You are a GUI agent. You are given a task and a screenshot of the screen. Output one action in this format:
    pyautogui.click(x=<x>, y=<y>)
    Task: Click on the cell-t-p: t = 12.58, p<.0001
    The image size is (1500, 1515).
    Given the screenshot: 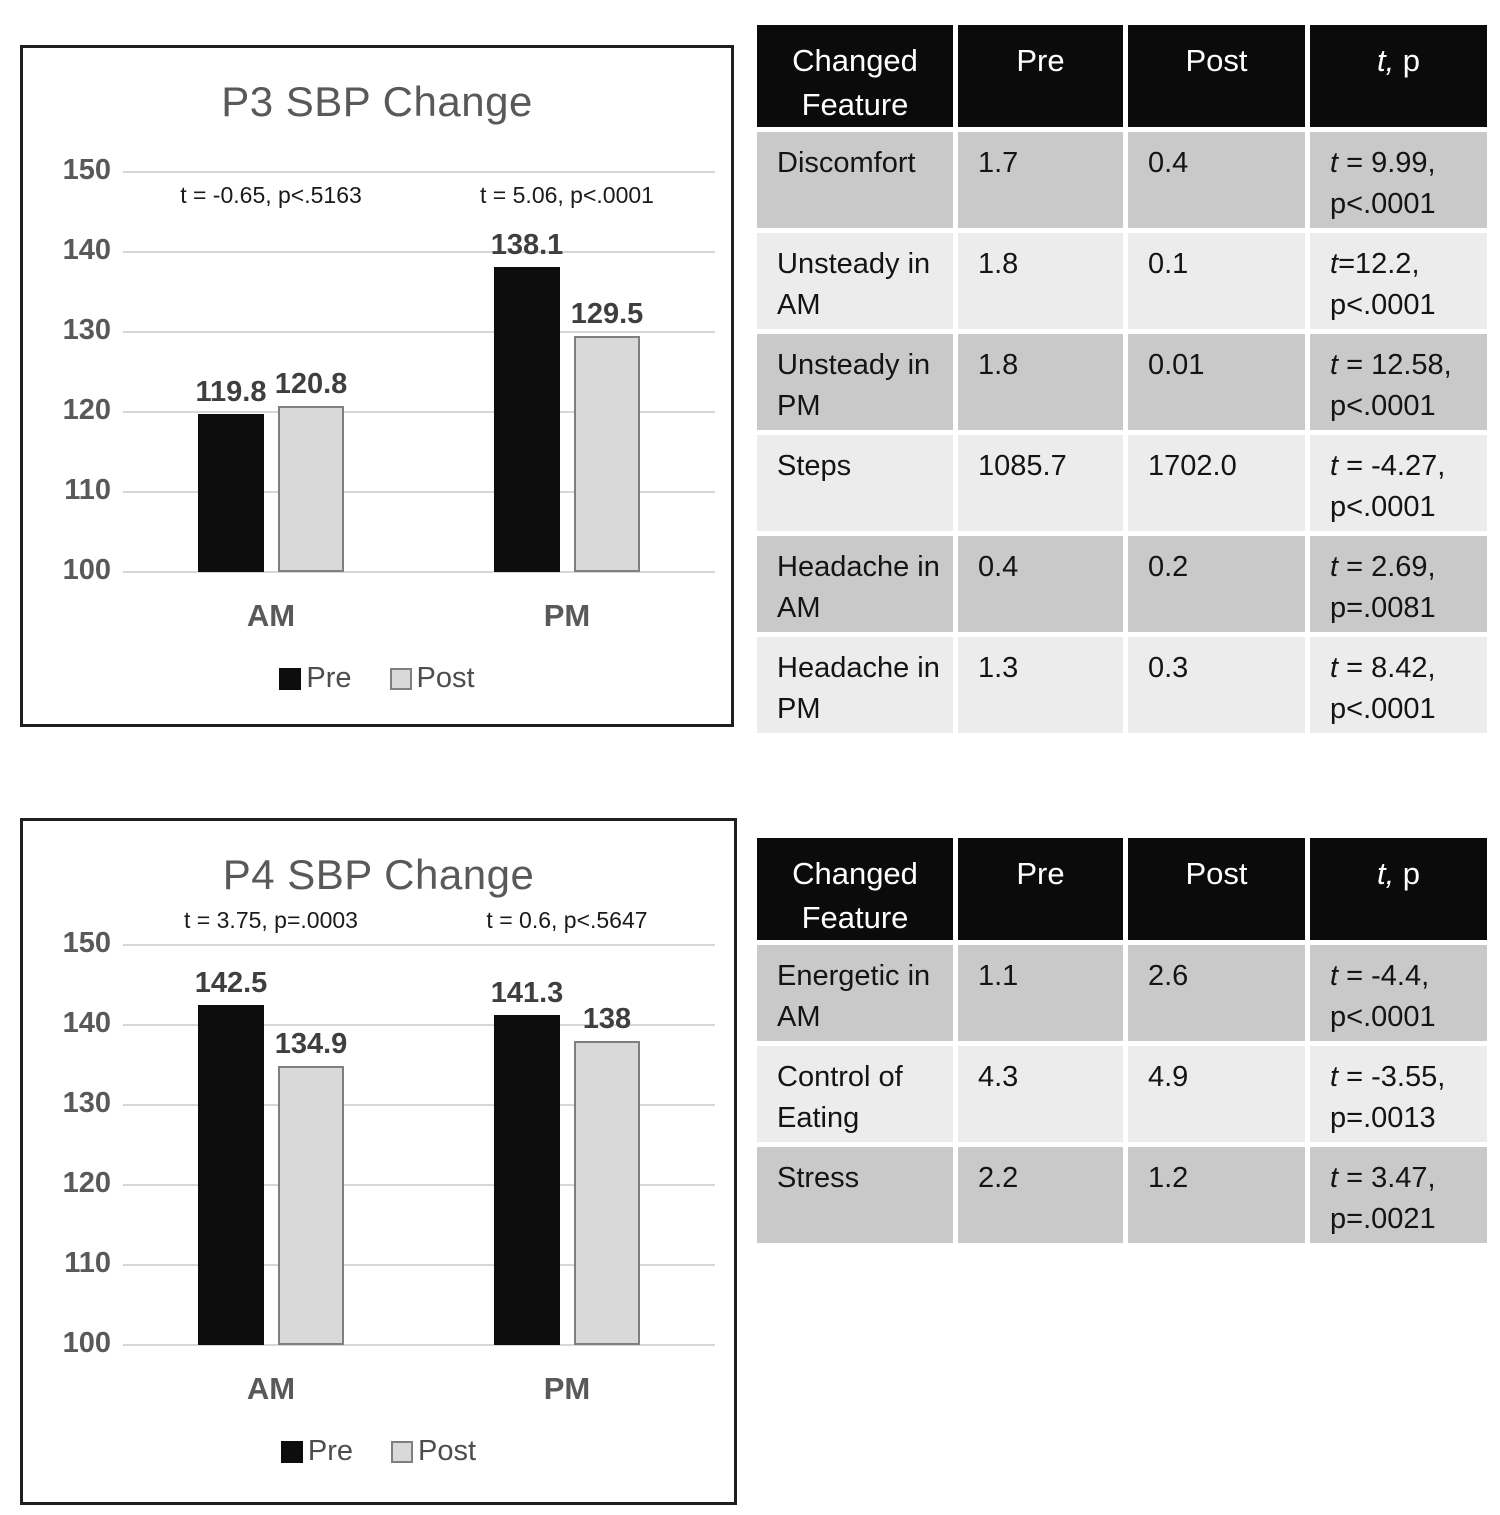 What is the action you would take?
    pyautogui.click(x=1398, y=382)
    